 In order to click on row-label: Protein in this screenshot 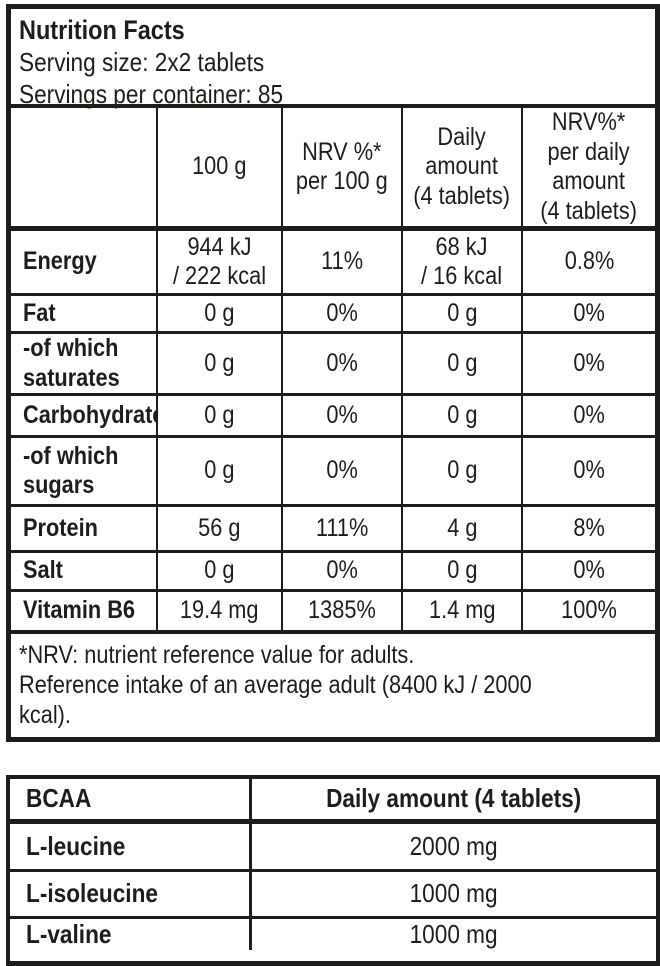, I will do `click(84, 528)`.